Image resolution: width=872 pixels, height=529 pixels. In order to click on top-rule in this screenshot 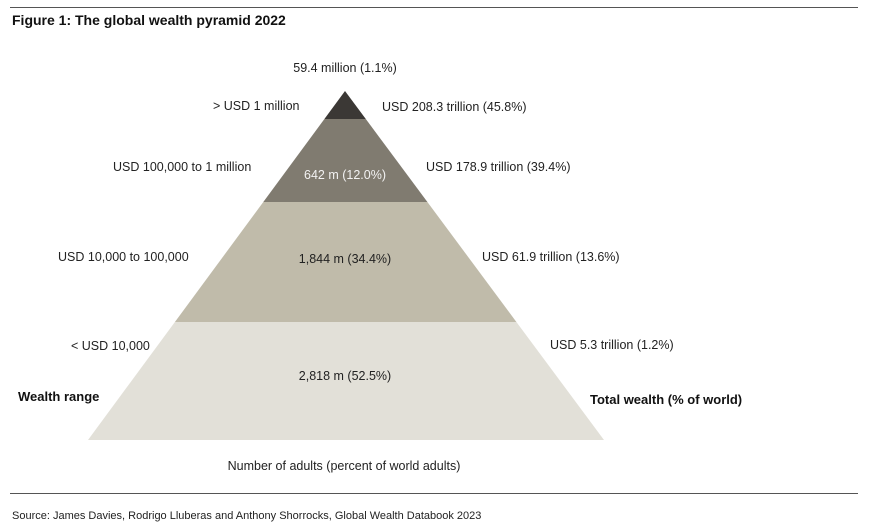, I will do `click(434, 7)`.